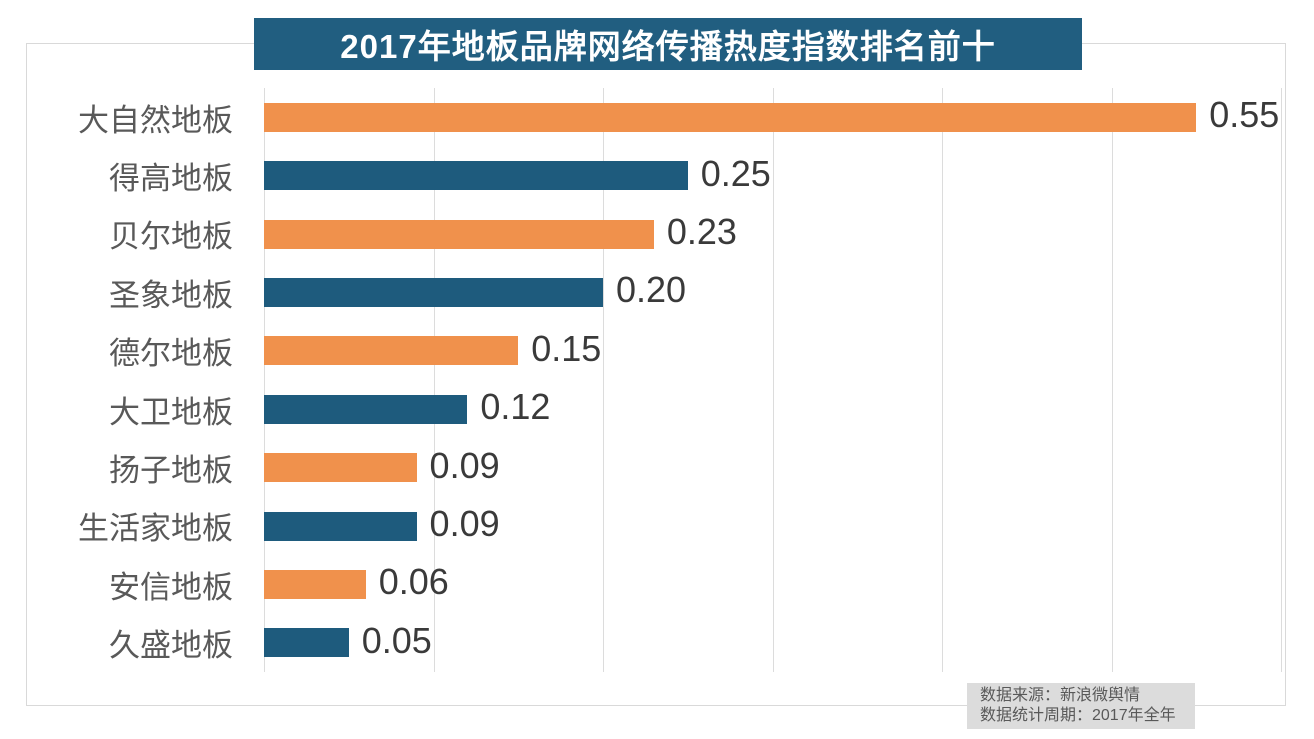 This screenshot has height=739, width=1314. I want to click on category-label: 久盛地板, so click(171, 646).